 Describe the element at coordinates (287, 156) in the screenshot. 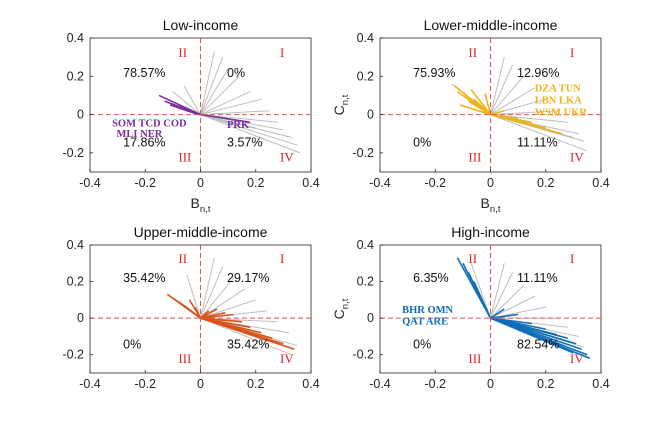

I see `quadrant-label-p1-IV: IV` at that location.